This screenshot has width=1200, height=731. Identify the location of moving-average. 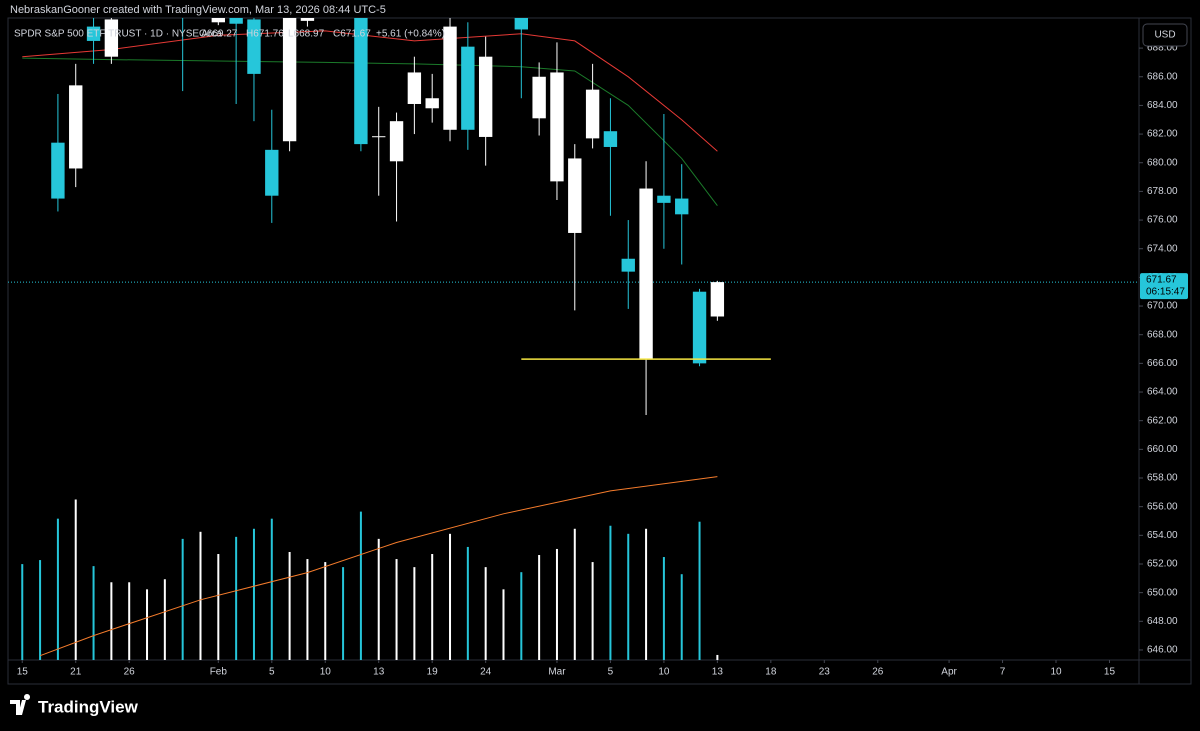
(378, 566).